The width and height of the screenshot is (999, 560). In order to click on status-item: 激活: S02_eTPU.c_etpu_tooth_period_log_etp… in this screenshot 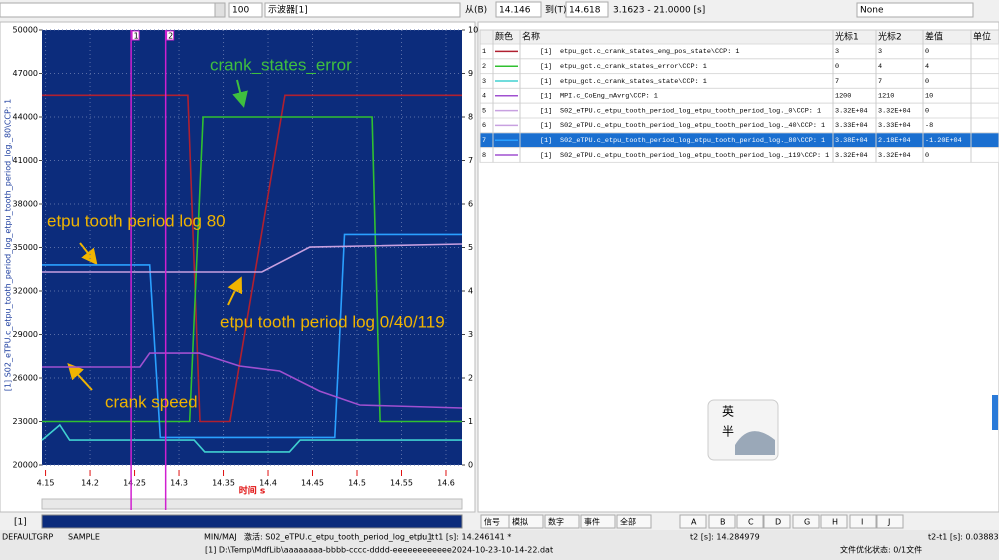, I will do `click(339, 537)`.